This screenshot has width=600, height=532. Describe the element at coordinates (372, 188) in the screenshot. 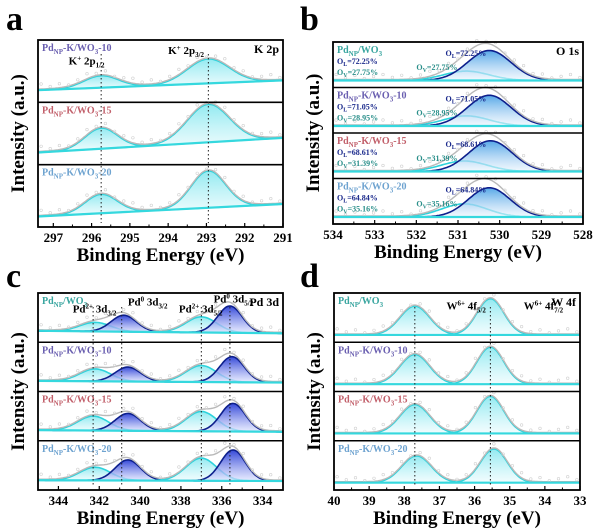

I see `sample-label: PdNP-K/WO3-20` at that location.